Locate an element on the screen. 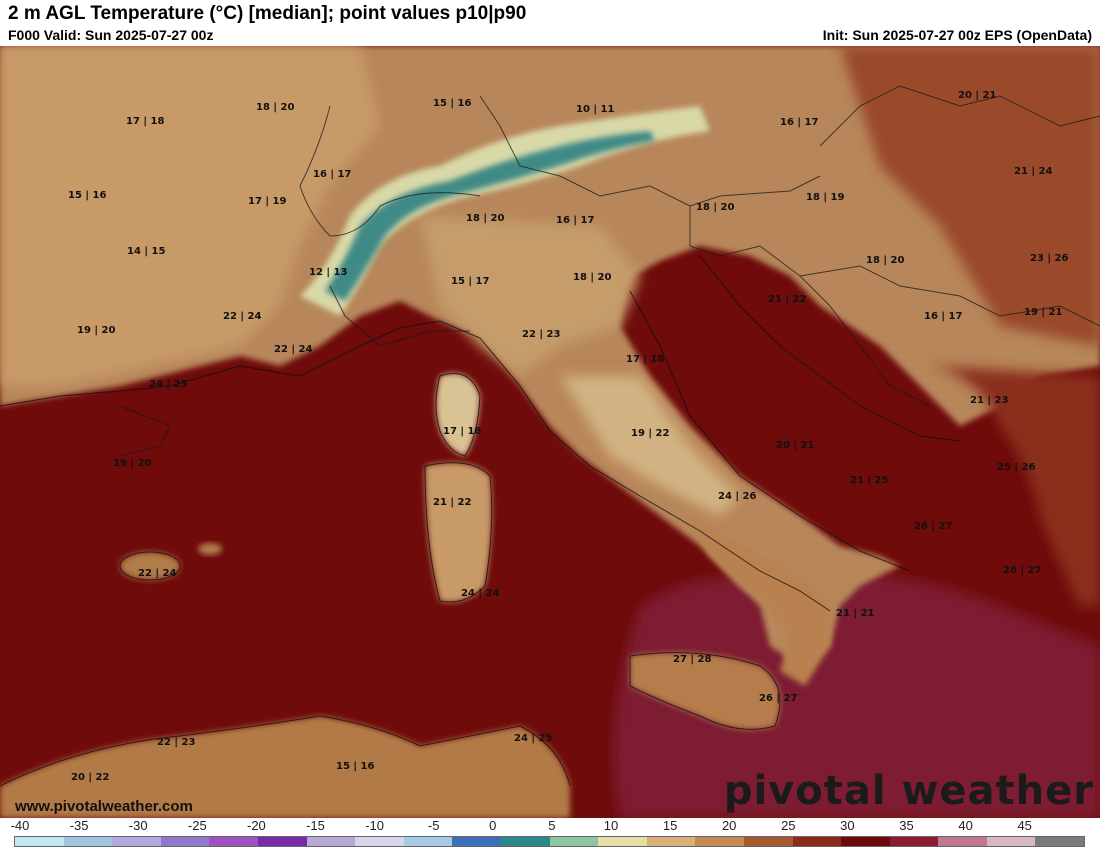  point-value-label: 10 | 11 is located at coordinates (595, 109).